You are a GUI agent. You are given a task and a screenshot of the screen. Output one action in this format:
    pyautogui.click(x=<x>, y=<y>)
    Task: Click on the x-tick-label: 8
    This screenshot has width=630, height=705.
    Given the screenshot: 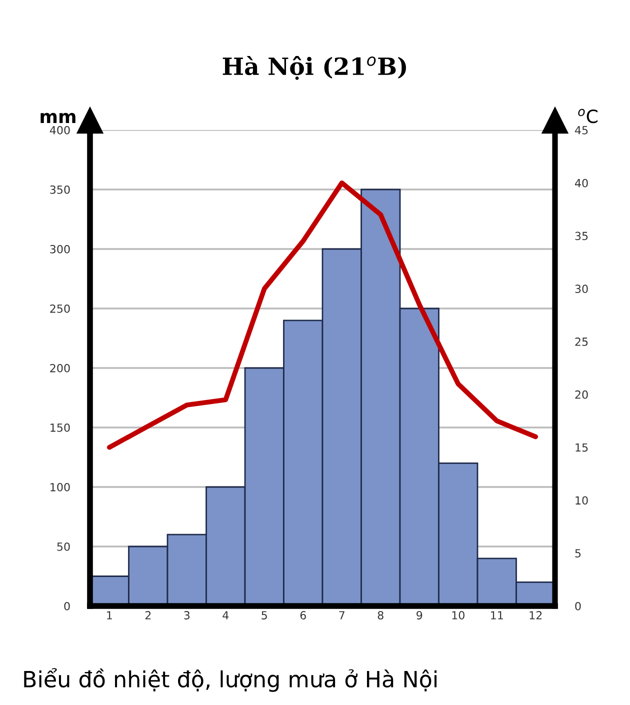 What is the action you would take?
    pyautogui.click(x=381, y=615)
    